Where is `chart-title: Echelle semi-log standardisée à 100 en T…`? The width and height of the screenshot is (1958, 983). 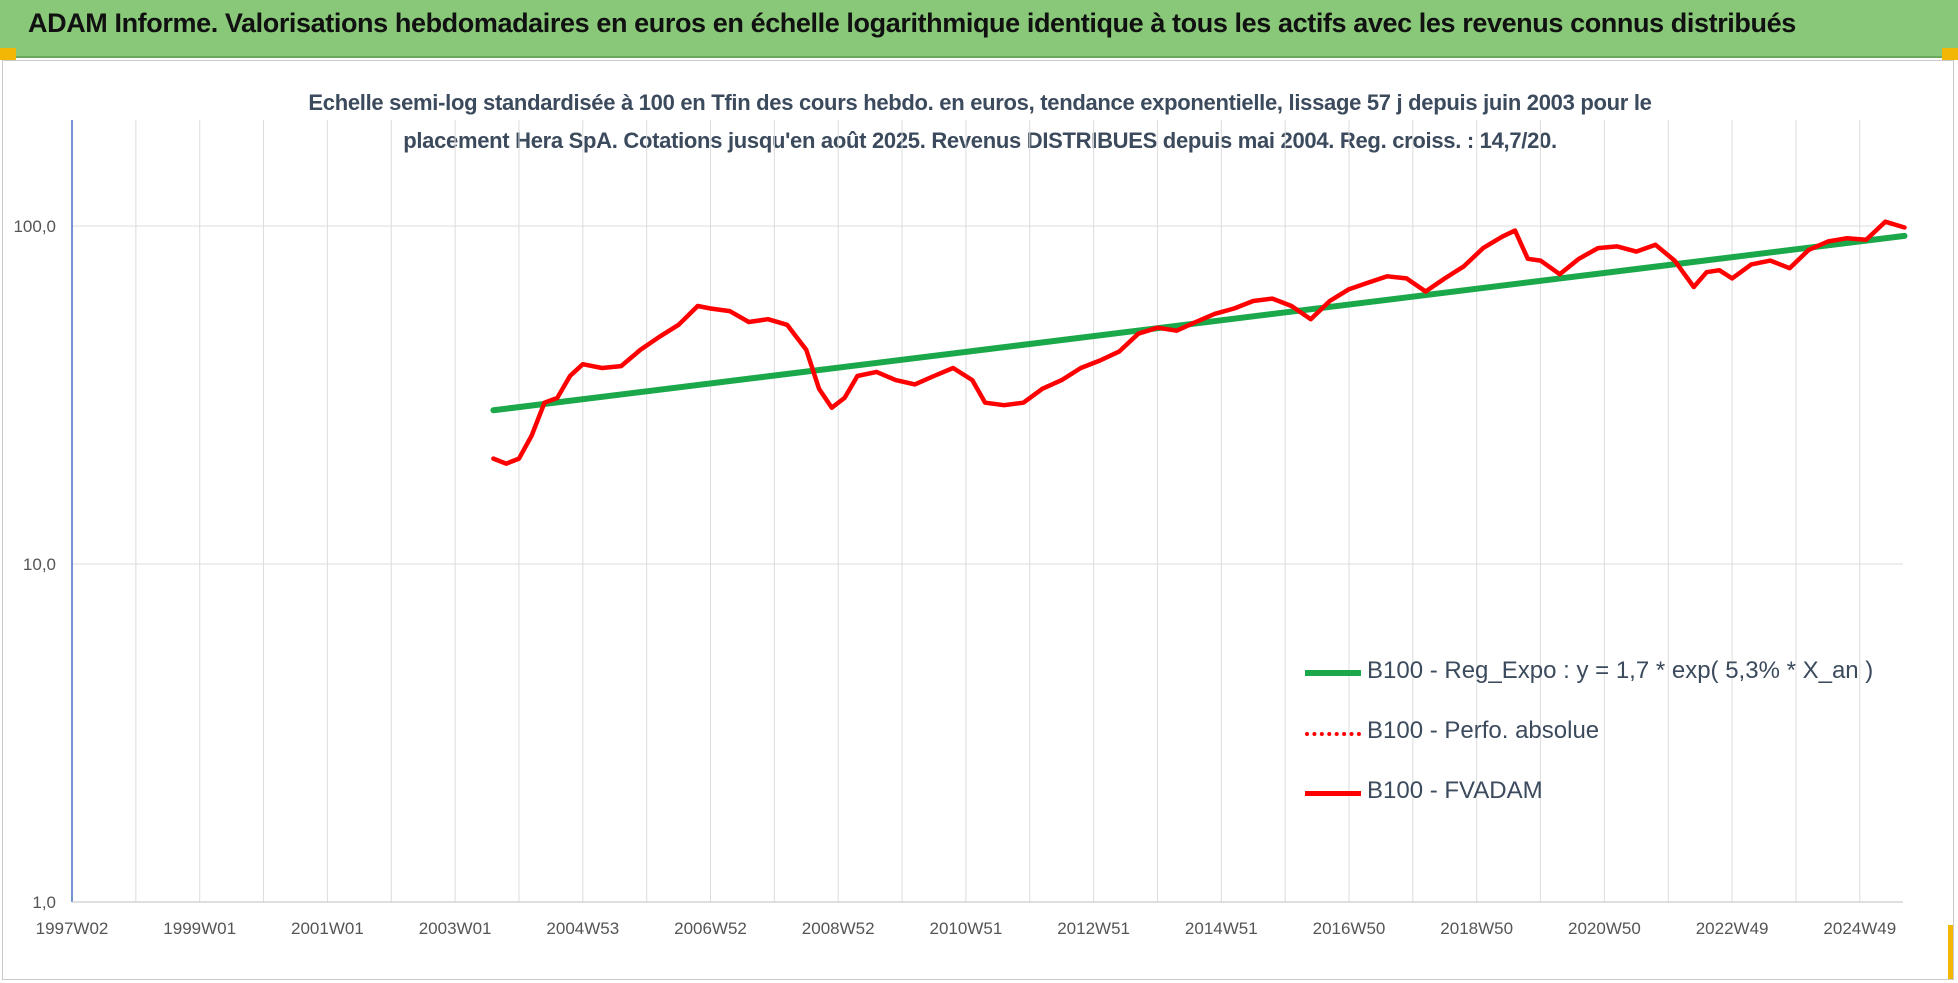 chart-title: Echelle semi-log standardisée à 100 en T… is located at coordinates (980, 122).